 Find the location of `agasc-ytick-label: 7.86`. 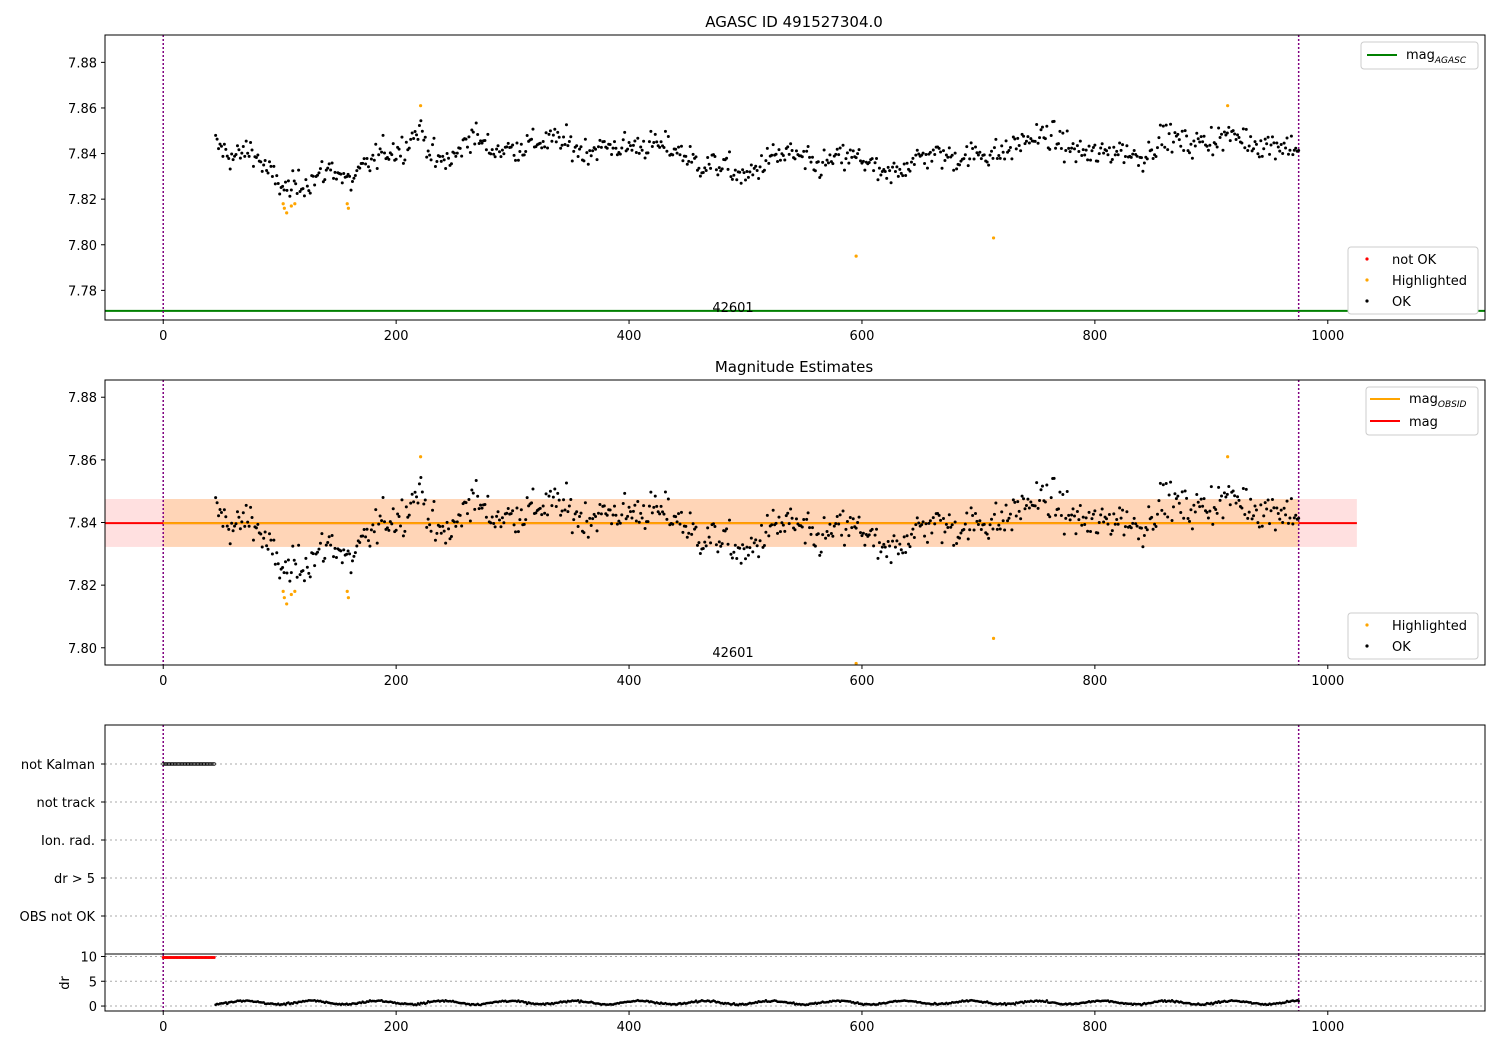

agasc-ytick-label: 7.86 is located at coordinates (82, 109).